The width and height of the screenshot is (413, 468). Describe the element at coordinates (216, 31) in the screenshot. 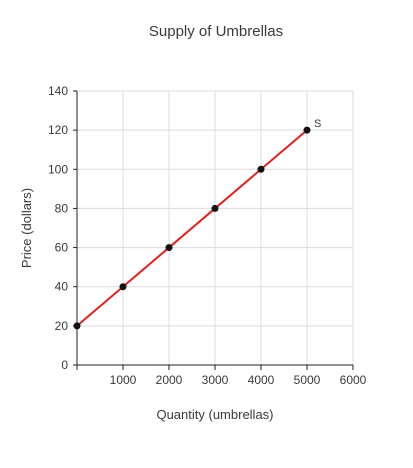

I see `chart-title: Supply of Umbrellas` at that location.